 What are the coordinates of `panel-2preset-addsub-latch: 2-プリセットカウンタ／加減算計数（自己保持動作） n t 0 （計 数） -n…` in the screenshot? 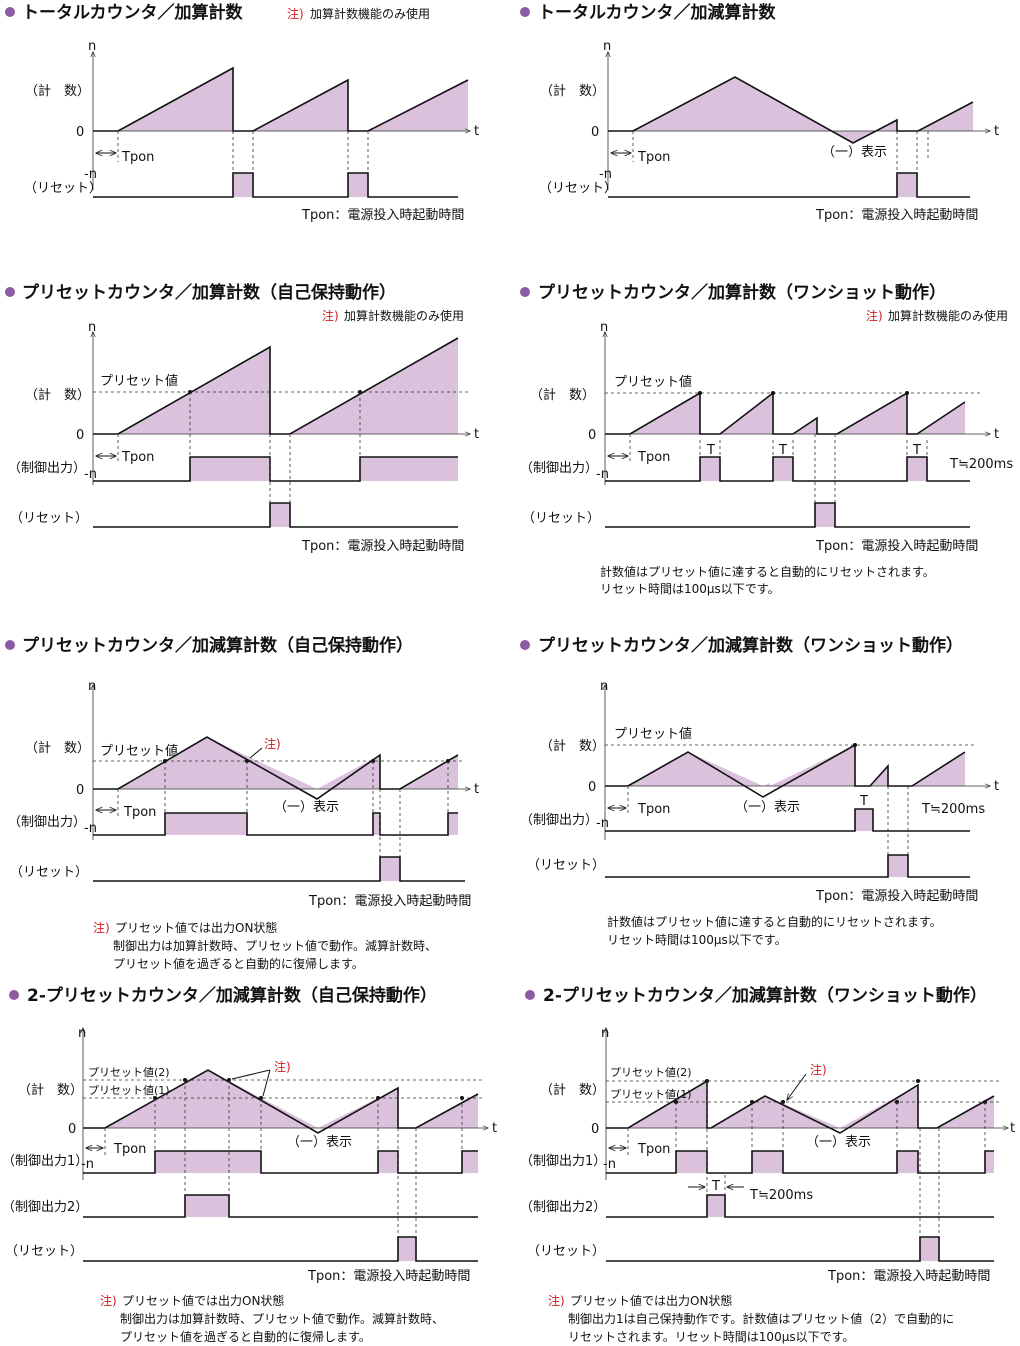 It's located at (249, 1164).